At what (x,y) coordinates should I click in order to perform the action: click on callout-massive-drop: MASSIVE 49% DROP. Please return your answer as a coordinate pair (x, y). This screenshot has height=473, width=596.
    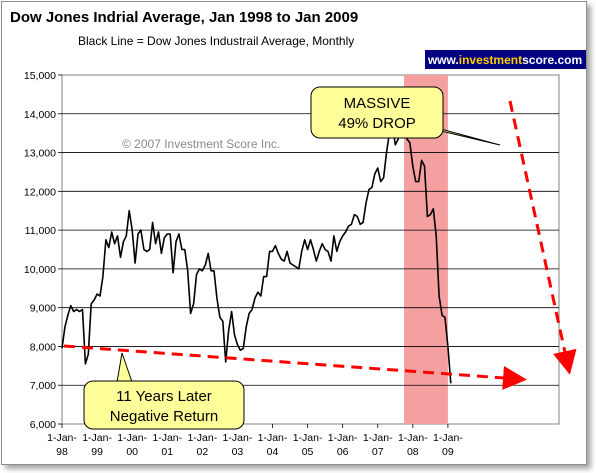
    Looking at the image, I should click on (405, 116).